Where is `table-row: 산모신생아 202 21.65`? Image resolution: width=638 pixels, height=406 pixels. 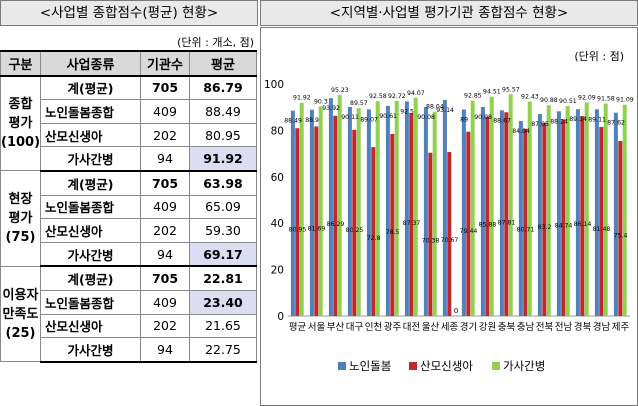
table-row: 산모신생아 202 21.65 is located at coordinates (129, 326).